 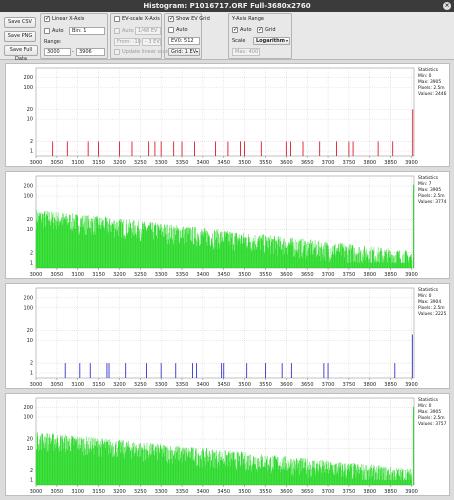 I want to click on ev0-value: 512, so click(x=189, y=41).